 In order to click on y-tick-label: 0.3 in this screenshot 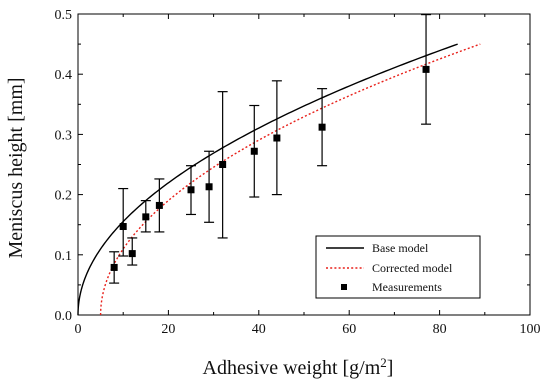, I will do `click(64, 135)`.